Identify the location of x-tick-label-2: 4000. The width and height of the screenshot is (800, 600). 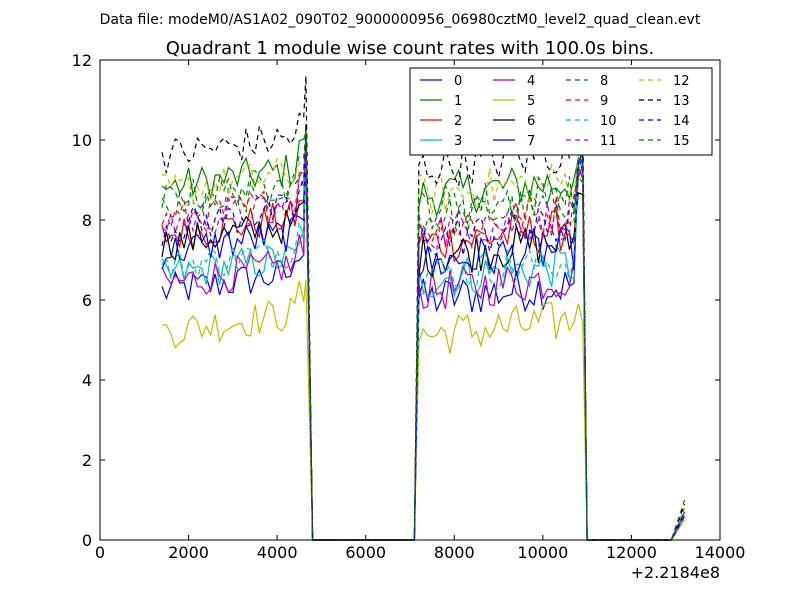
(277, 552).